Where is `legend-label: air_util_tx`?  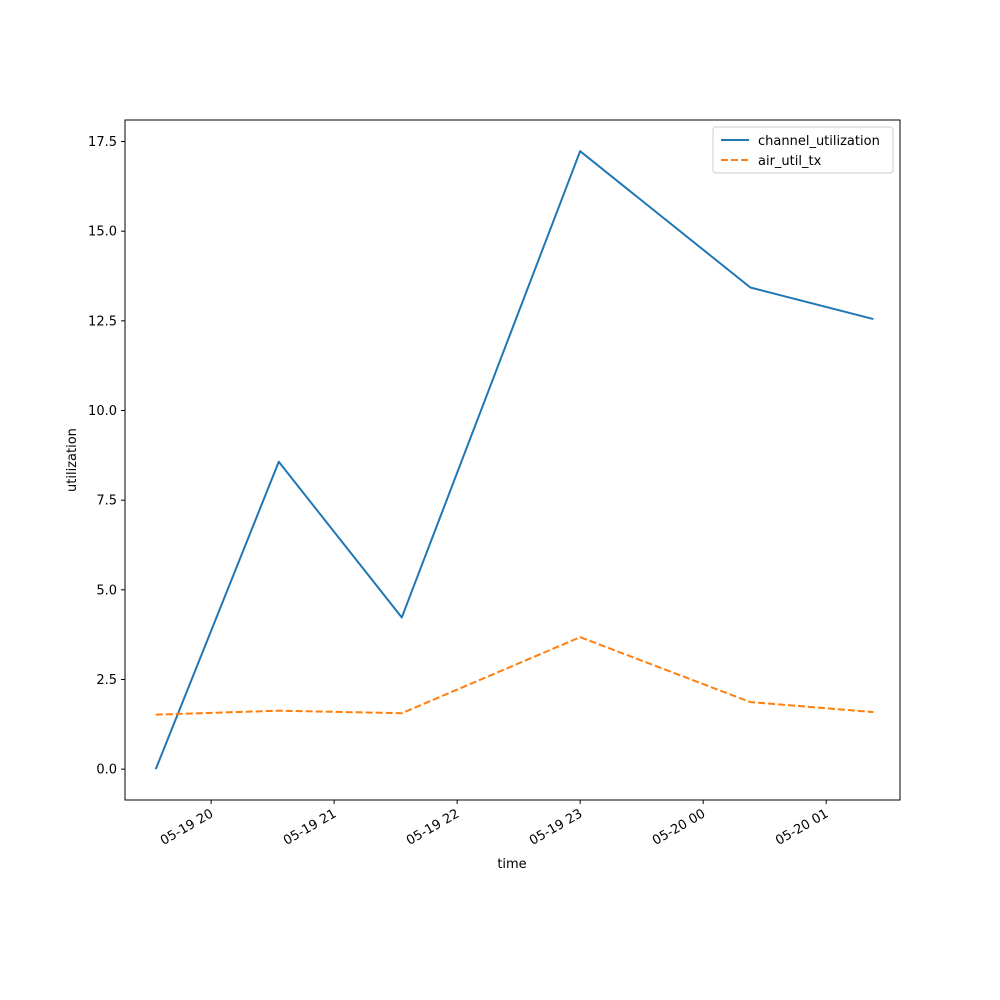
legend-label: air_util_tx is located at coordinates (790, 161).